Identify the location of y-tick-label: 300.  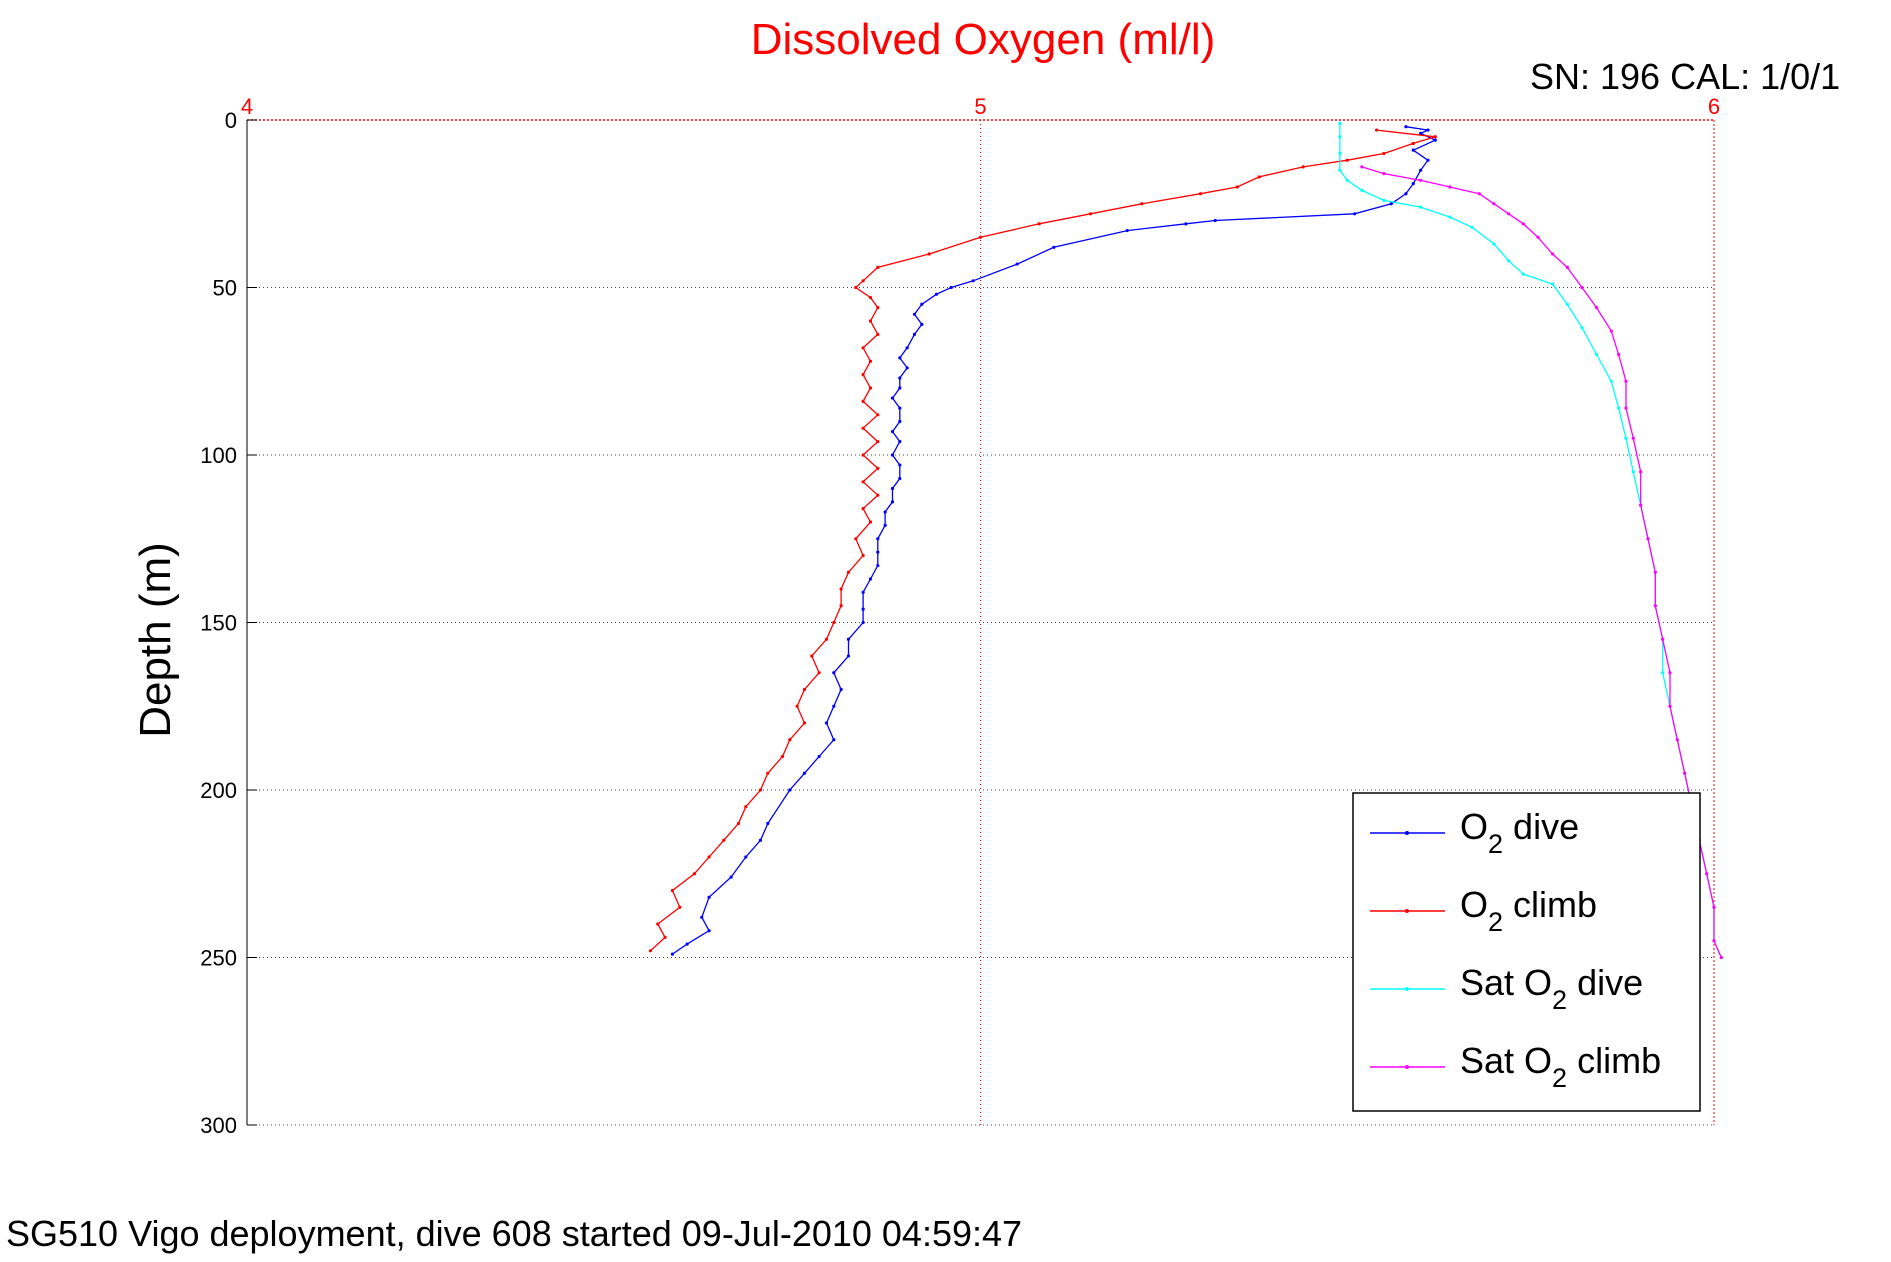
(218, 1125).